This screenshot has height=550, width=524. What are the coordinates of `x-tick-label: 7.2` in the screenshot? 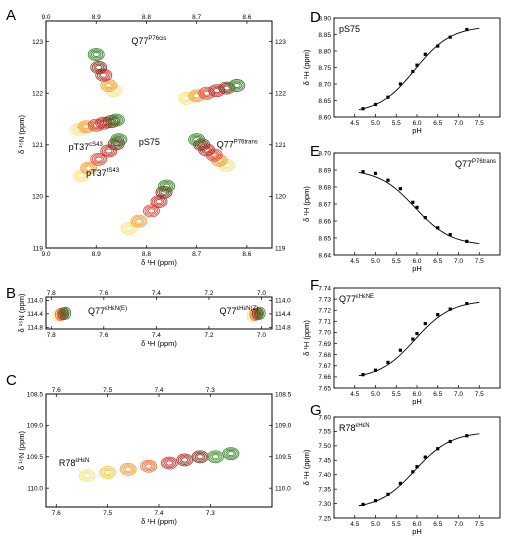 It's located at (208, 335).